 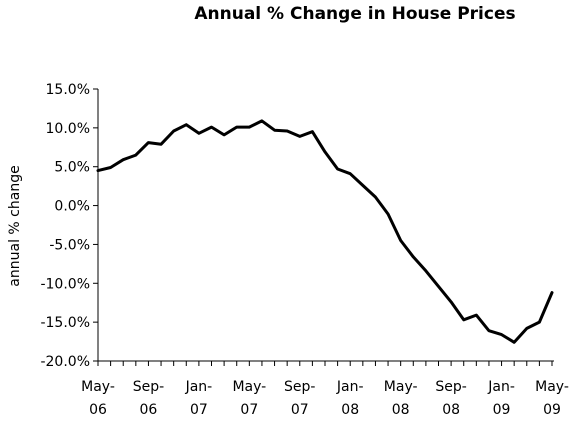 What do you see at coordinates (72, 207) in the screenshot?
I see `y-tick-label: 0.0%` at bounding box center [72, 207].